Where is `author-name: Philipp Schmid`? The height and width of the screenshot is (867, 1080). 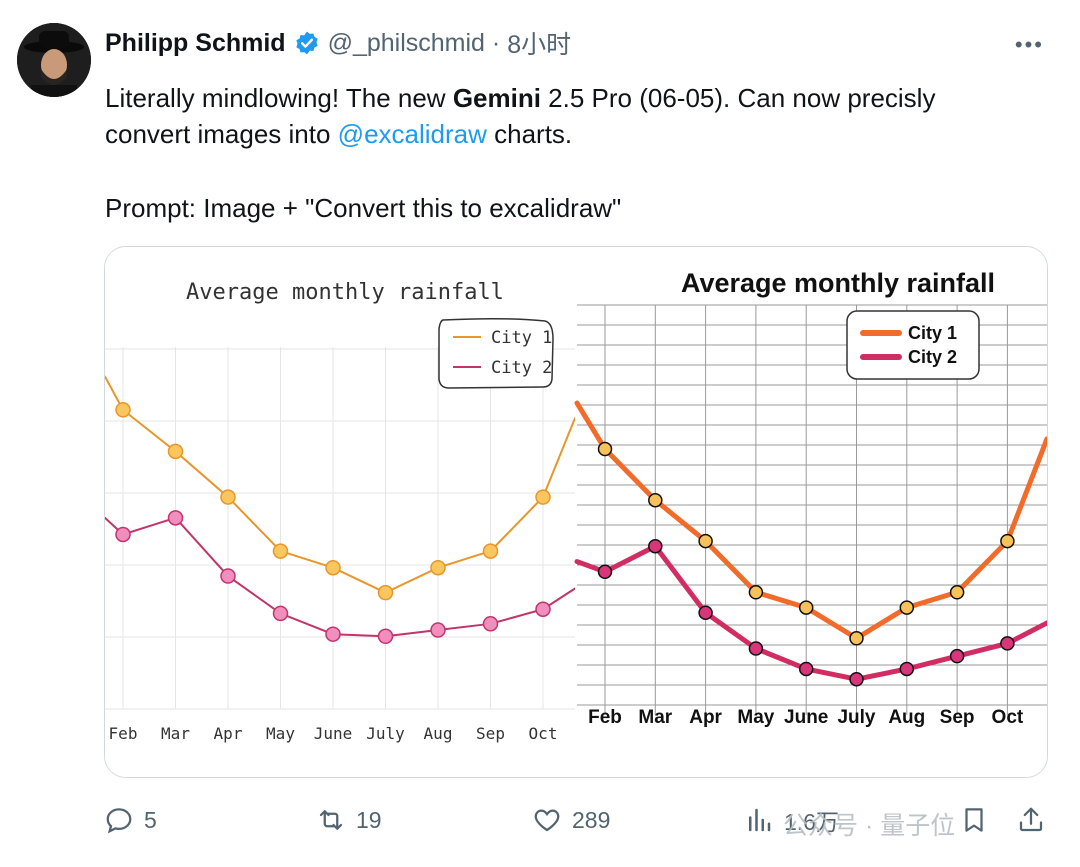 author-name: Philipp Schmid is located at coordinates (195, 42).